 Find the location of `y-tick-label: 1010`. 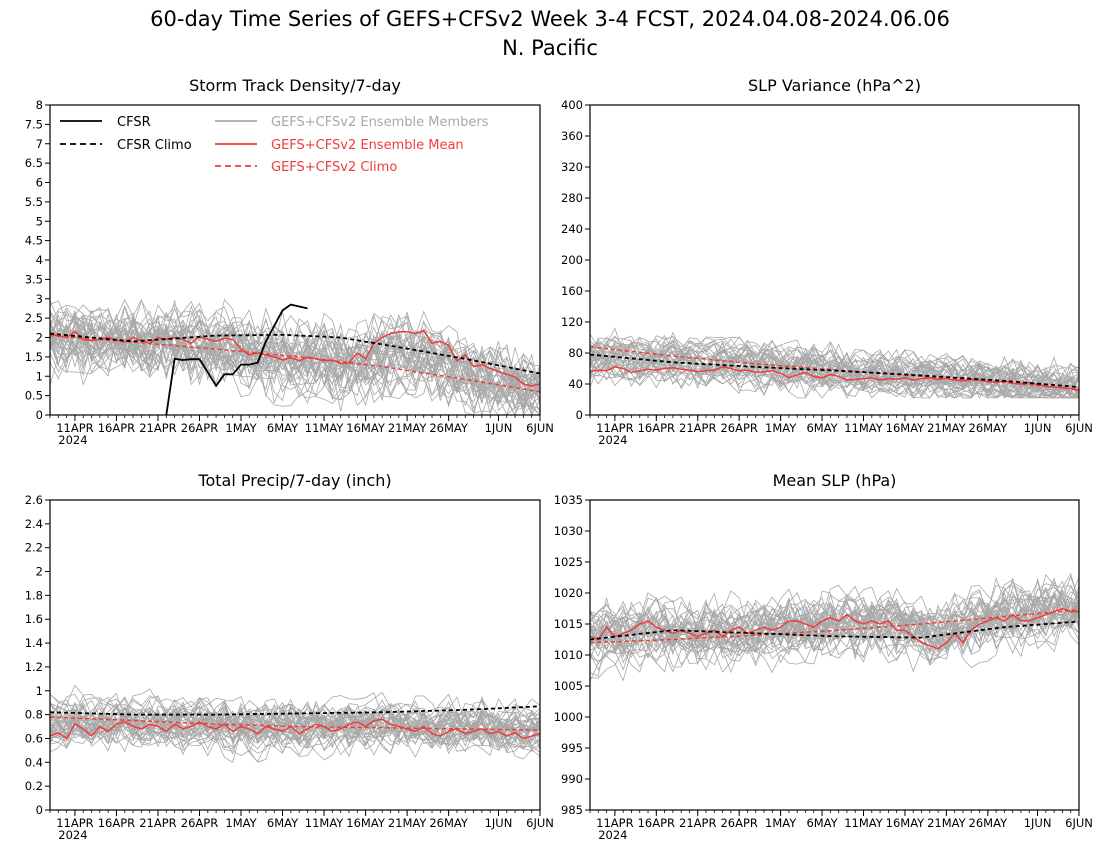

y-tick-label: 1010 is located at coordinates (568, 655).